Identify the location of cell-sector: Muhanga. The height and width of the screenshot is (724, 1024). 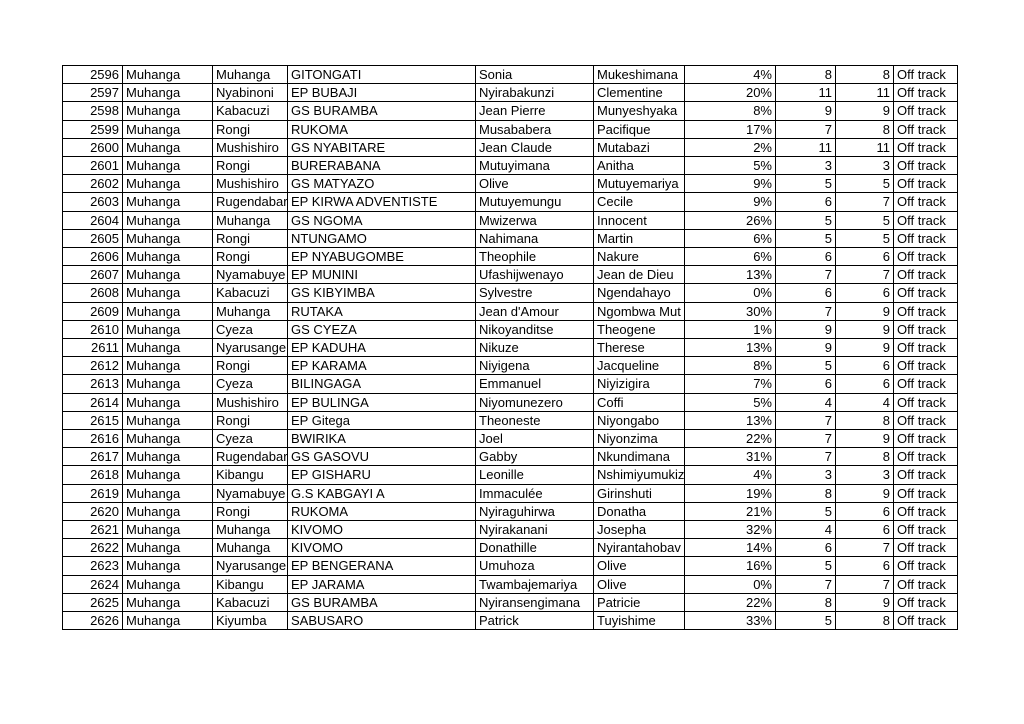
(250, 530).